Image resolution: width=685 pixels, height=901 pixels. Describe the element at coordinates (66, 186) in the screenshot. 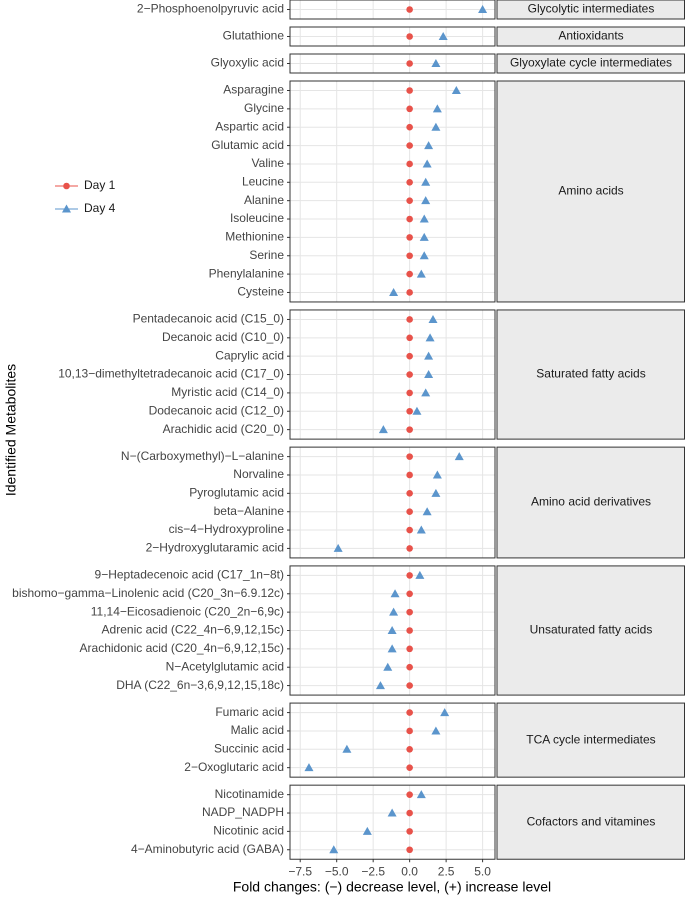

I see `legend-marker` at that location.